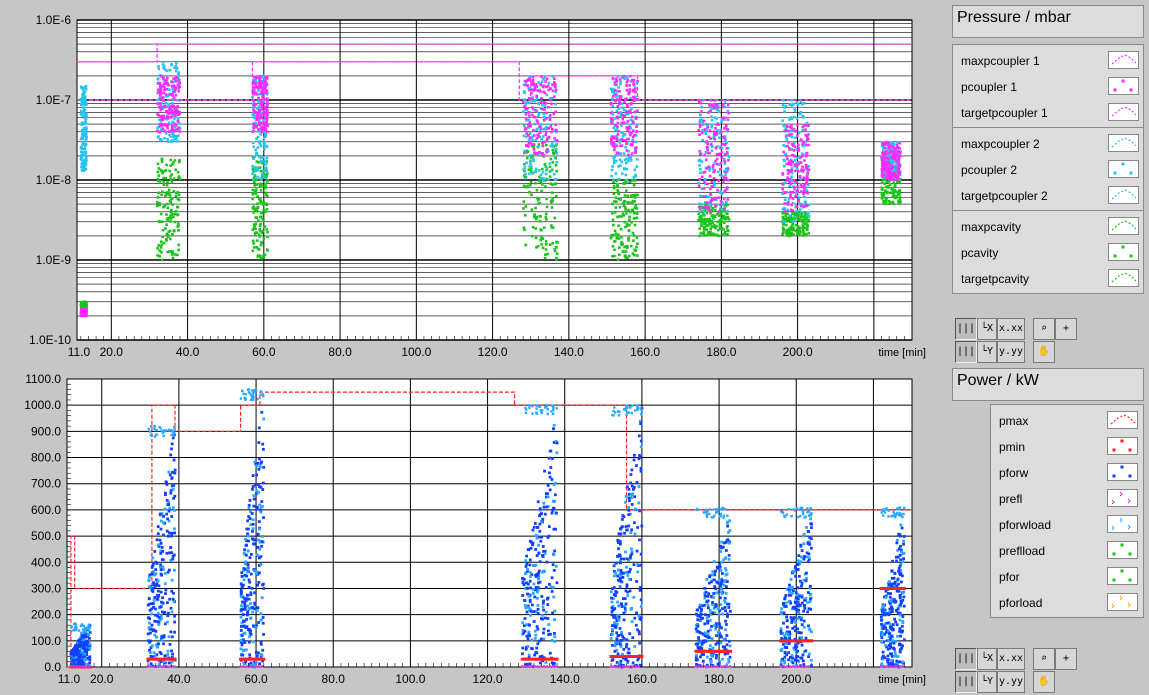  What do you see at coordinates (902, 353) in the screenshot?
I see `pressure-xlabel: time [min]` at bounding box center [902, 353].